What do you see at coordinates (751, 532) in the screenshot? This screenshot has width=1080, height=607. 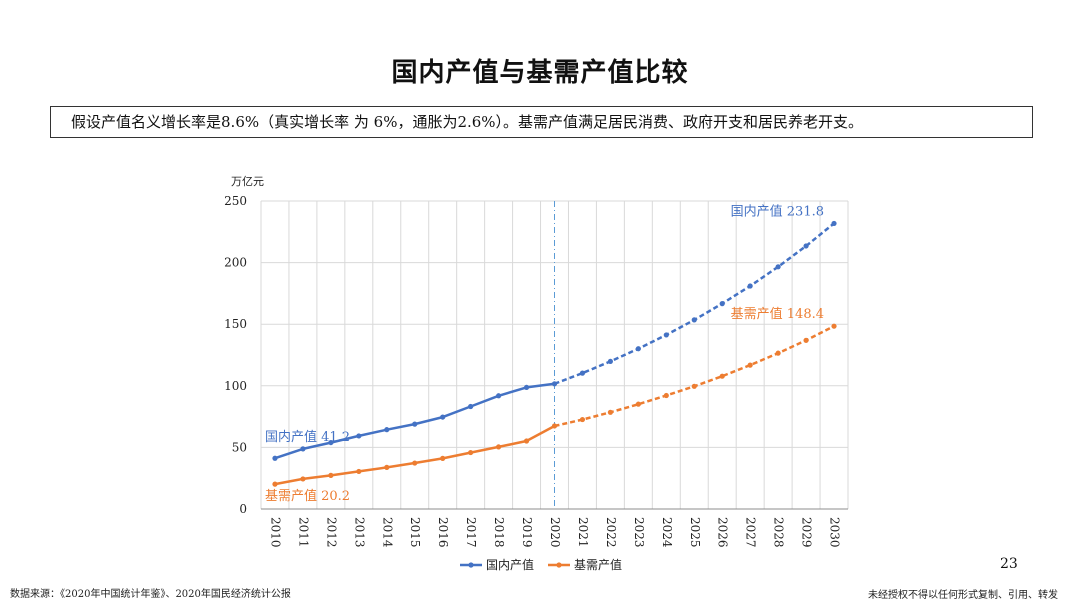 I see `x-tick-label: 2027` at bounding box center [751, 532].